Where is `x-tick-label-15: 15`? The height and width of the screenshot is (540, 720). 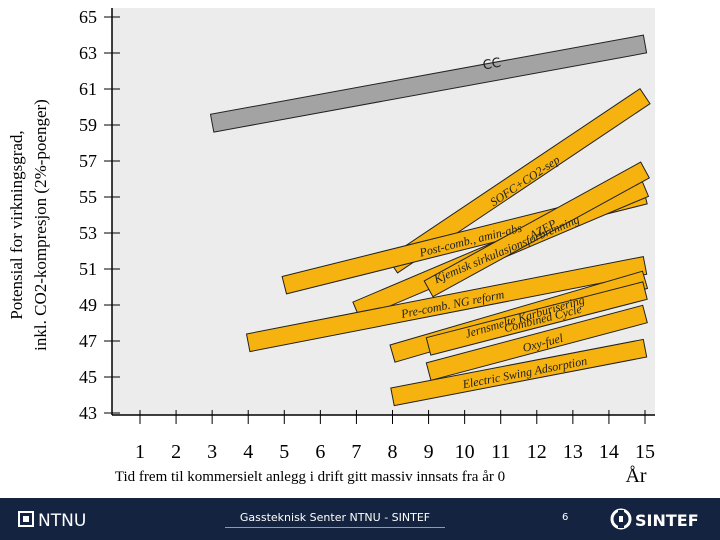
x-tick-label-15: 15 is located at coordinates (645, 452).